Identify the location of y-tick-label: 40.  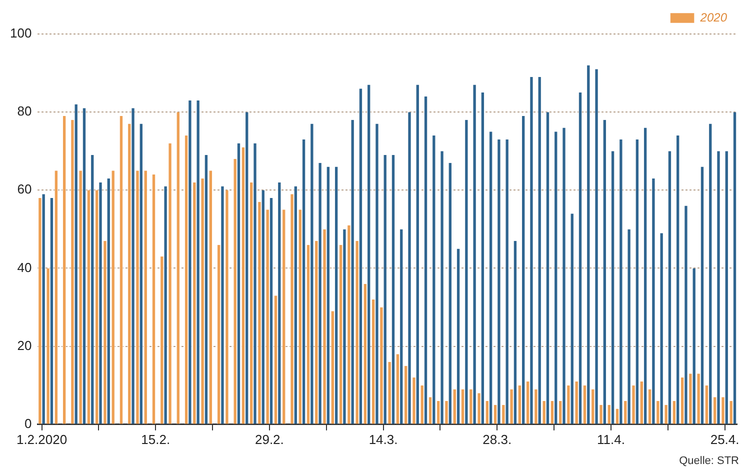
(24, 267).